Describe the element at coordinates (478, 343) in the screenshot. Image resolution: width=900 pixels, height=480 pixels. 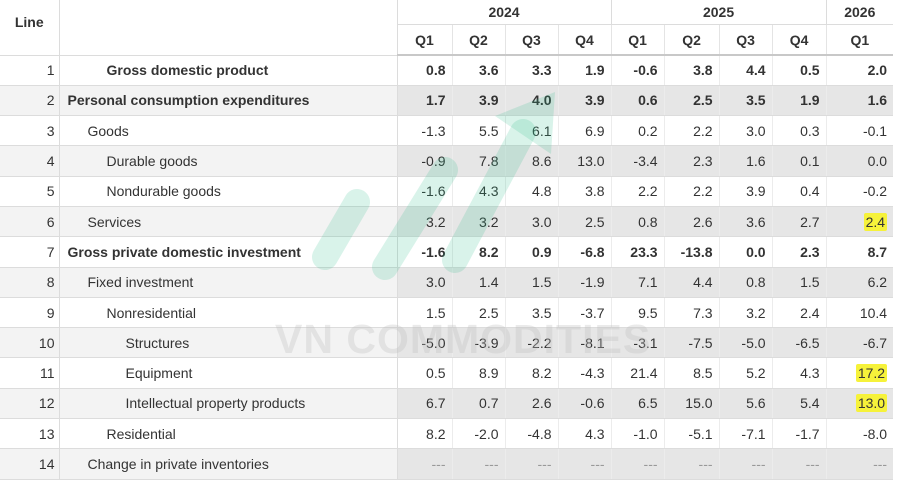
I see `value-cell: -3.9` at that location.